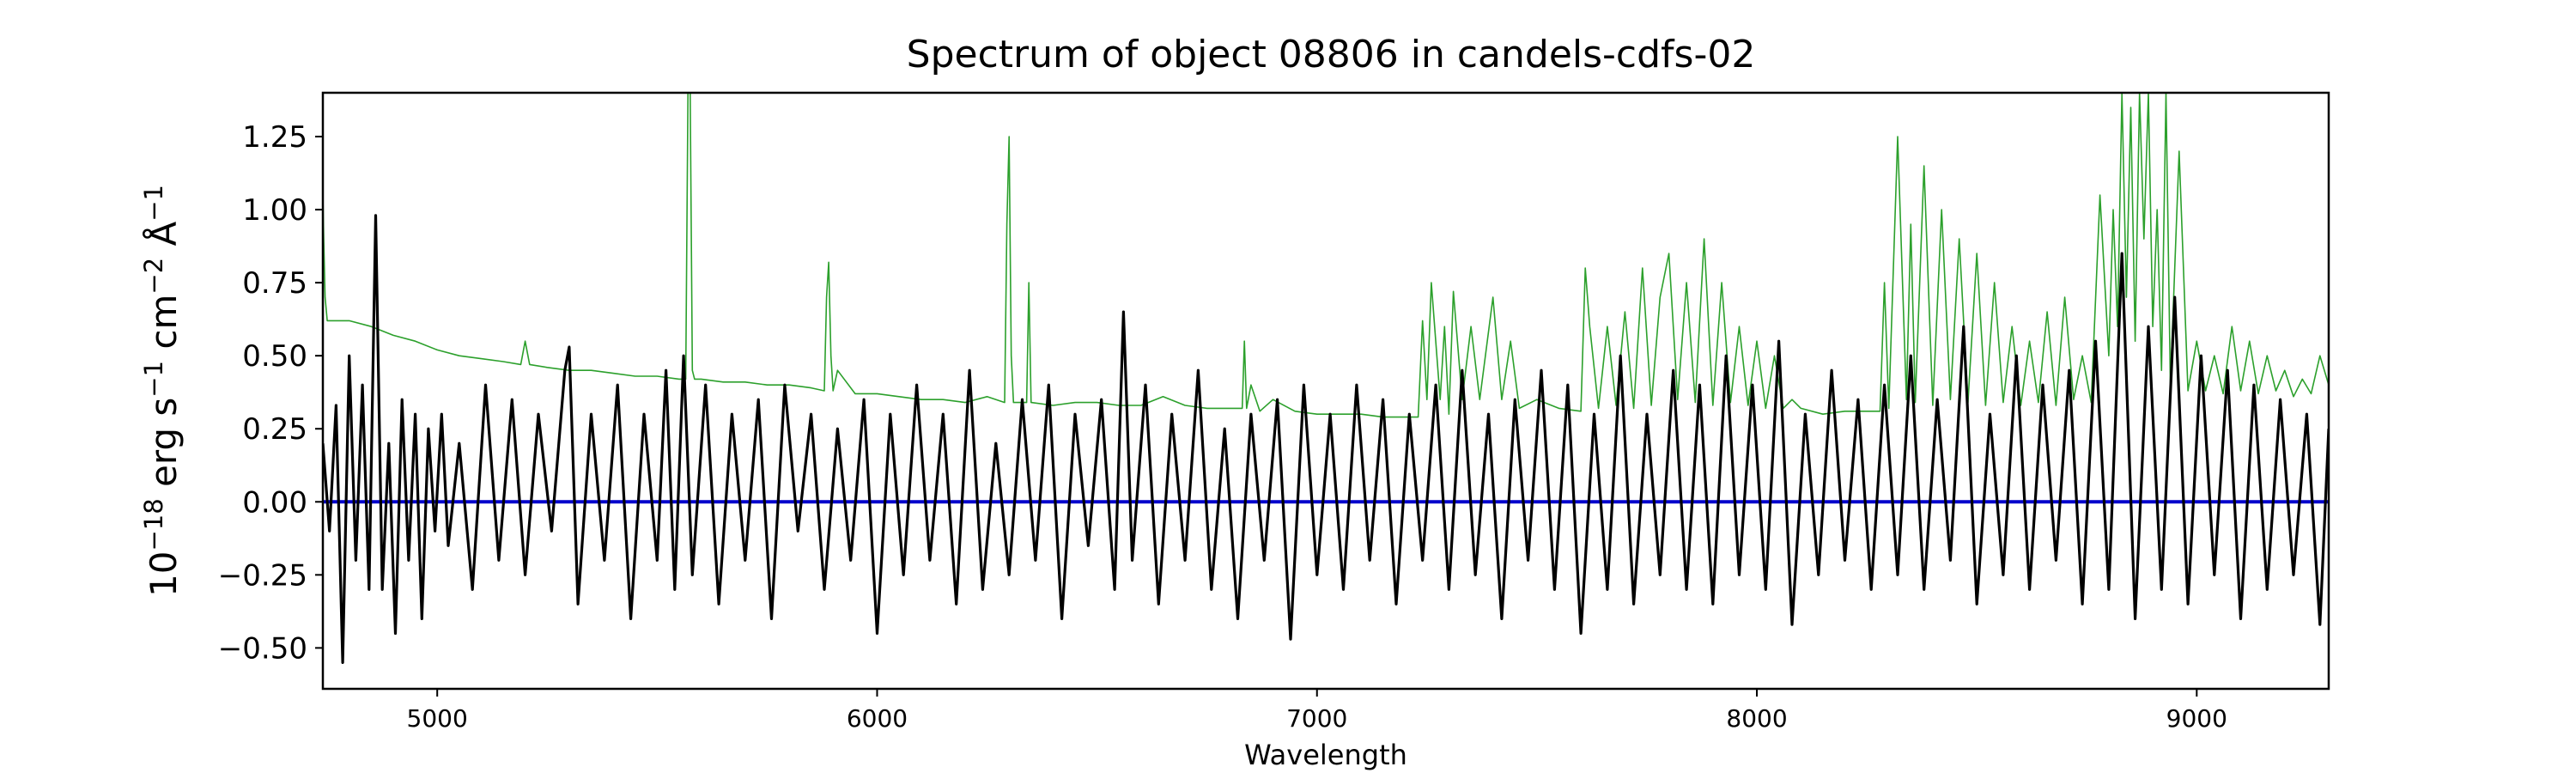  I want to click on x-axis-label: Wavelength, so click(1325, 755).